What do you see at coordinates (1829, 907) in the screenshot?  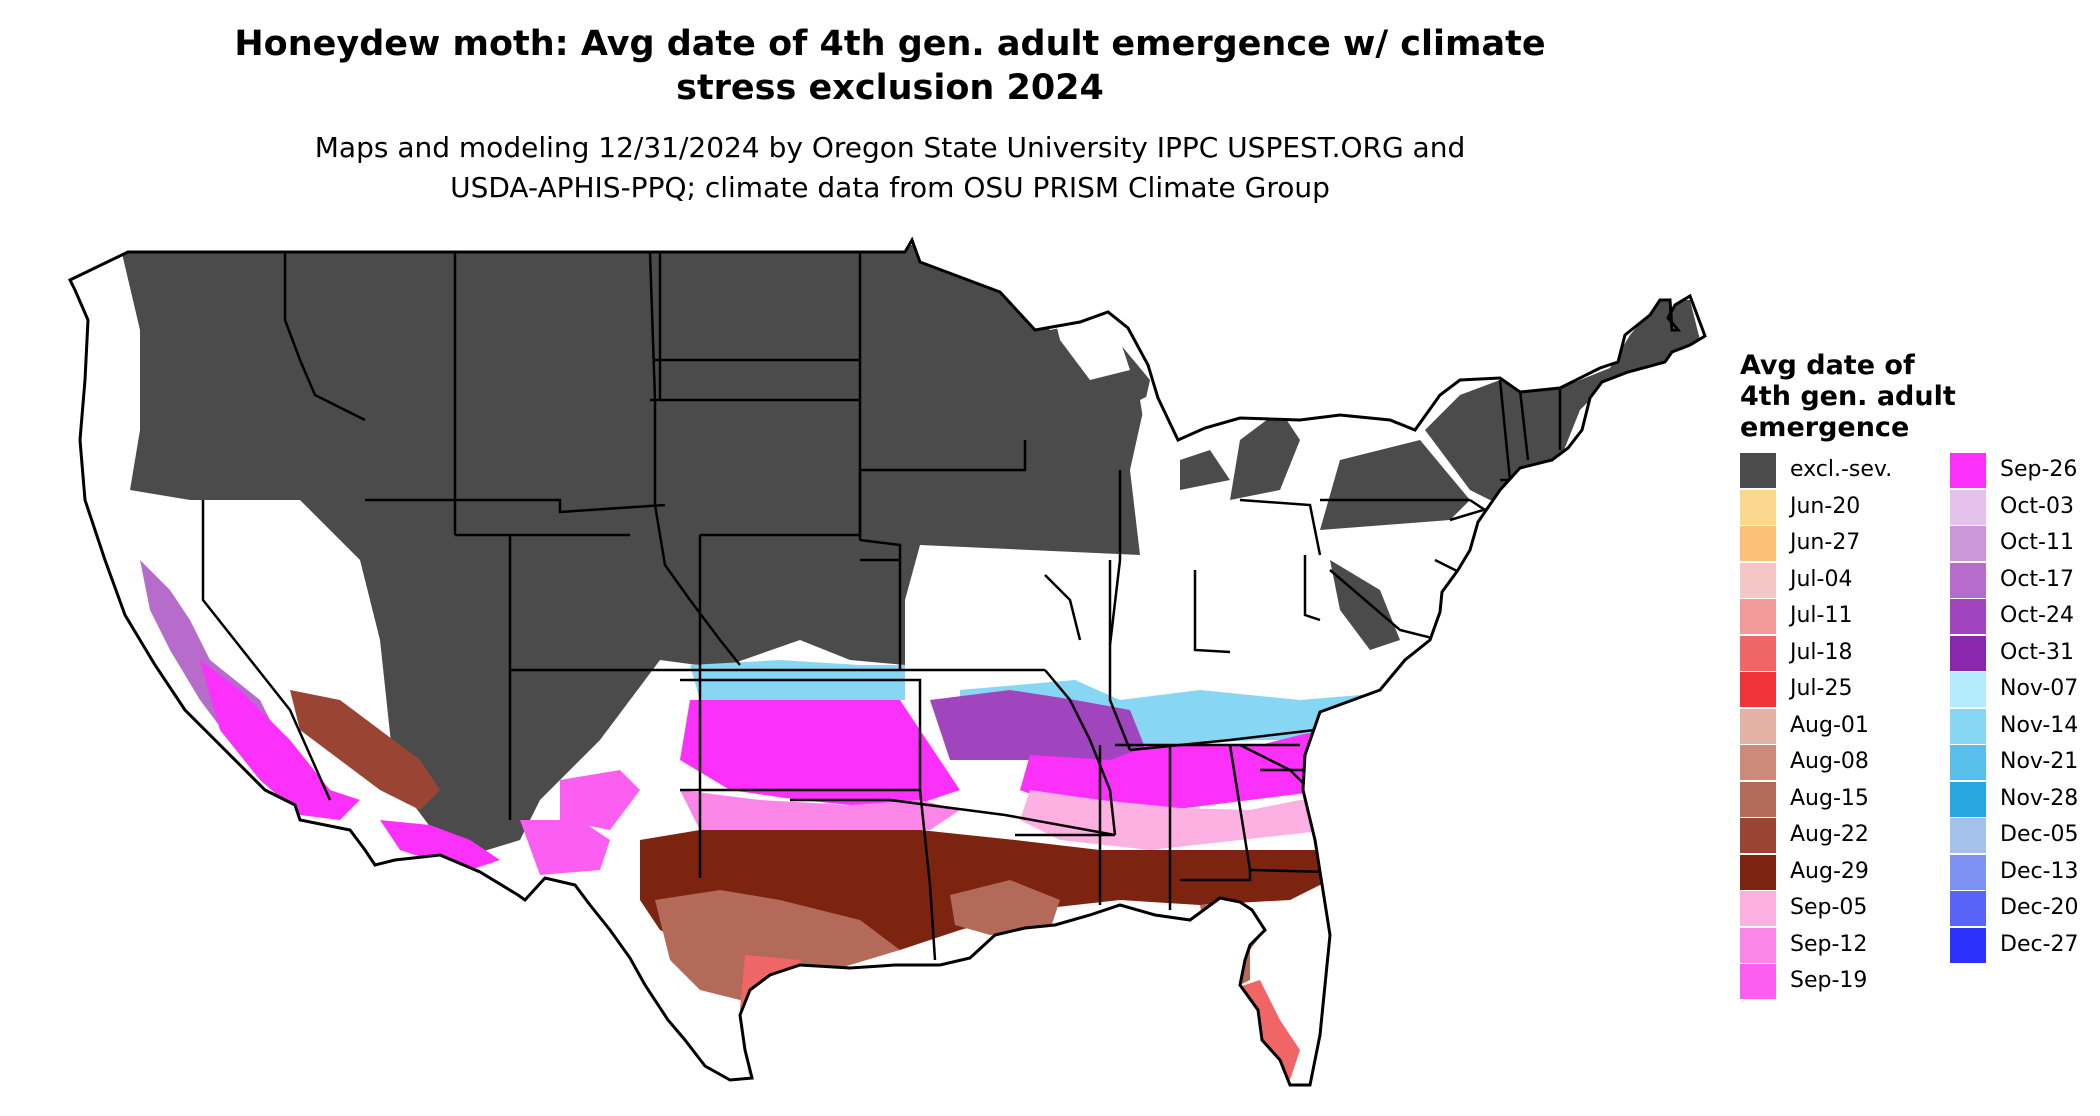 I see `legend-label: Sep-05` at bounding box center [1829, 907].